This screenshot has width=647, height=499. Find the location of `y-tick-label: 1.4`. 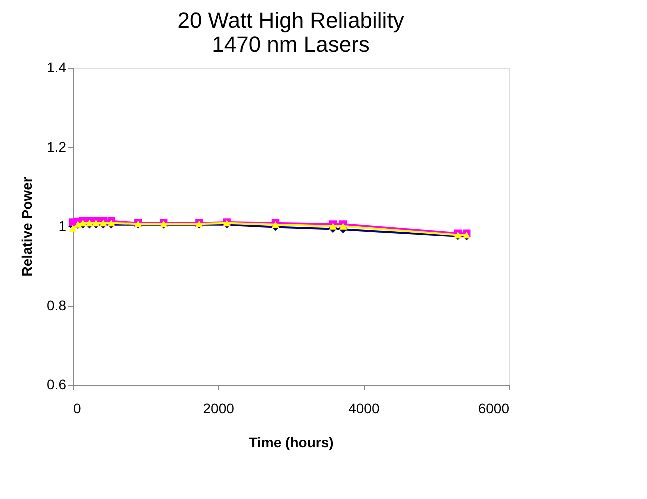

y-tick-label: 1.4 is located at coordinates (57, 68).